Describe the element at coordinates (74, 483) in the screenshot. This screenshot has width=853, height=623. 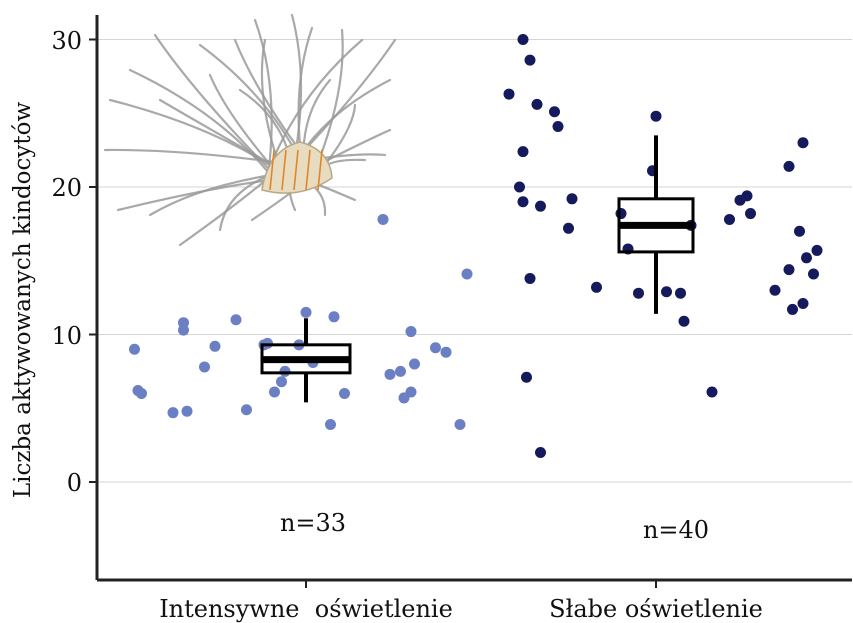
I see `y-tick-label: 0` at that location.